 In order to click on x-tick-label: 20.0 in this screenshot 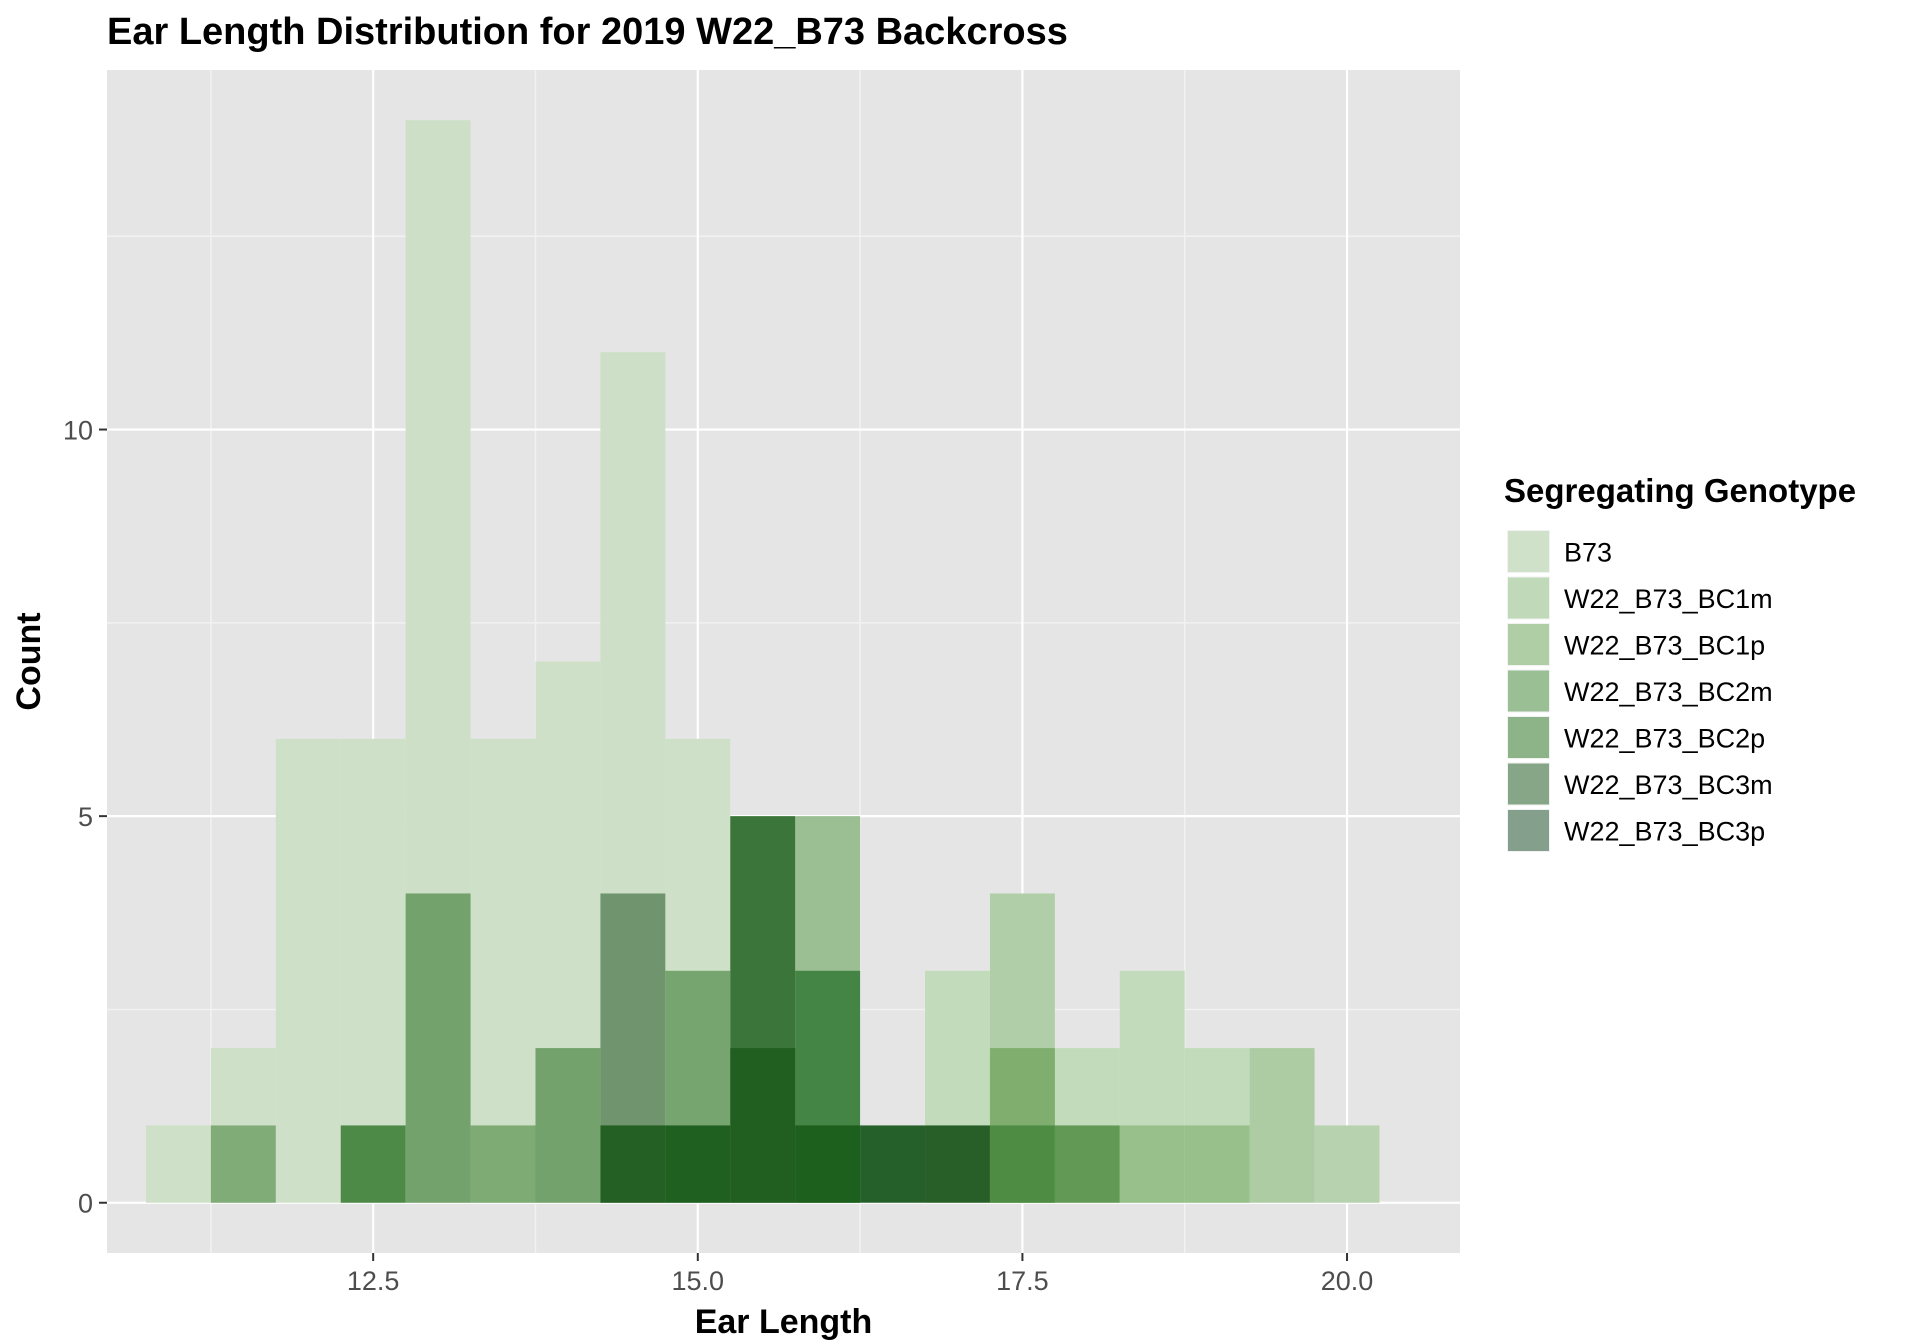, I will do `click(1347, 1281)`.